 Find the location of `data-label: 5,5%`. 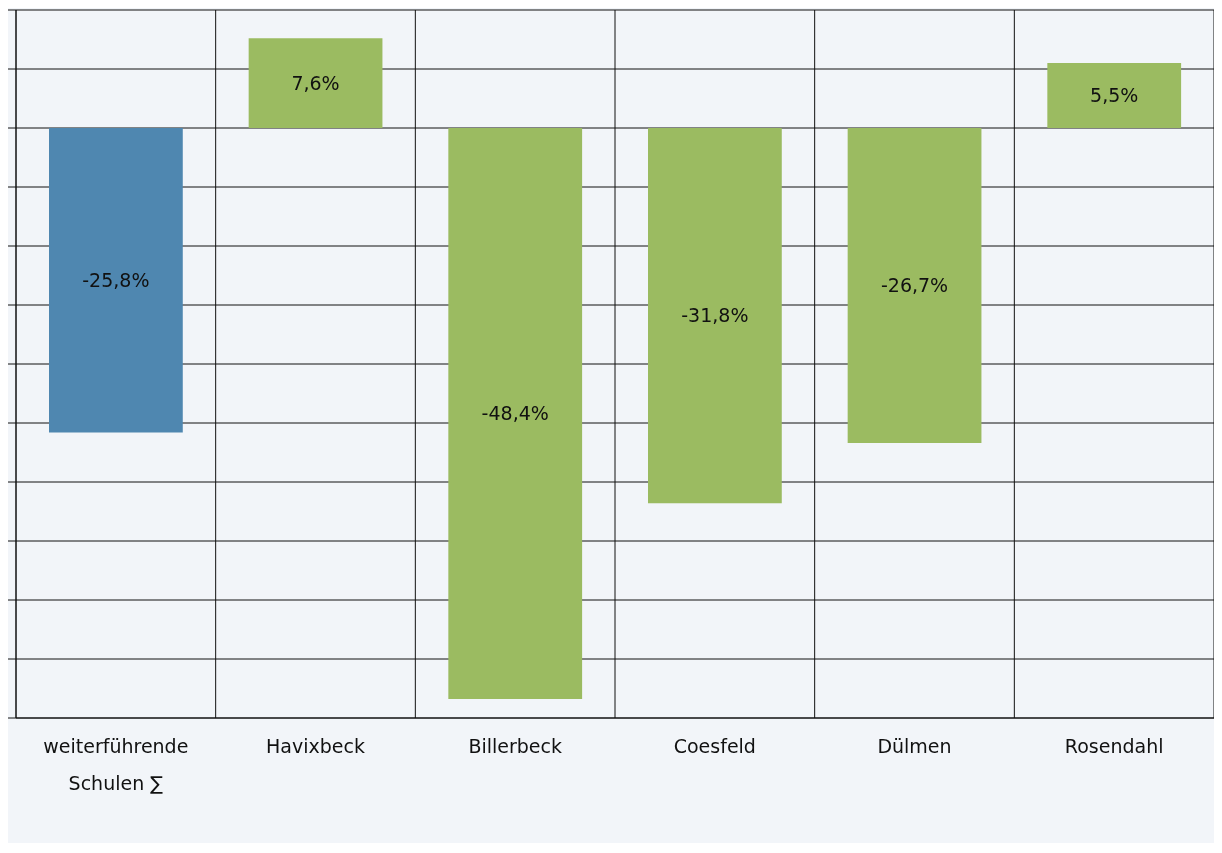

data-label: 5,5% is located at coordinates (1114, 95).